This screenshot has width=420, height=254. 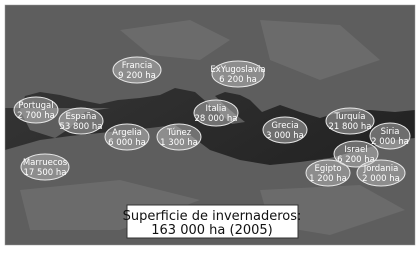 I want to click on region-name: Egipto, so click(x=327, y=169).